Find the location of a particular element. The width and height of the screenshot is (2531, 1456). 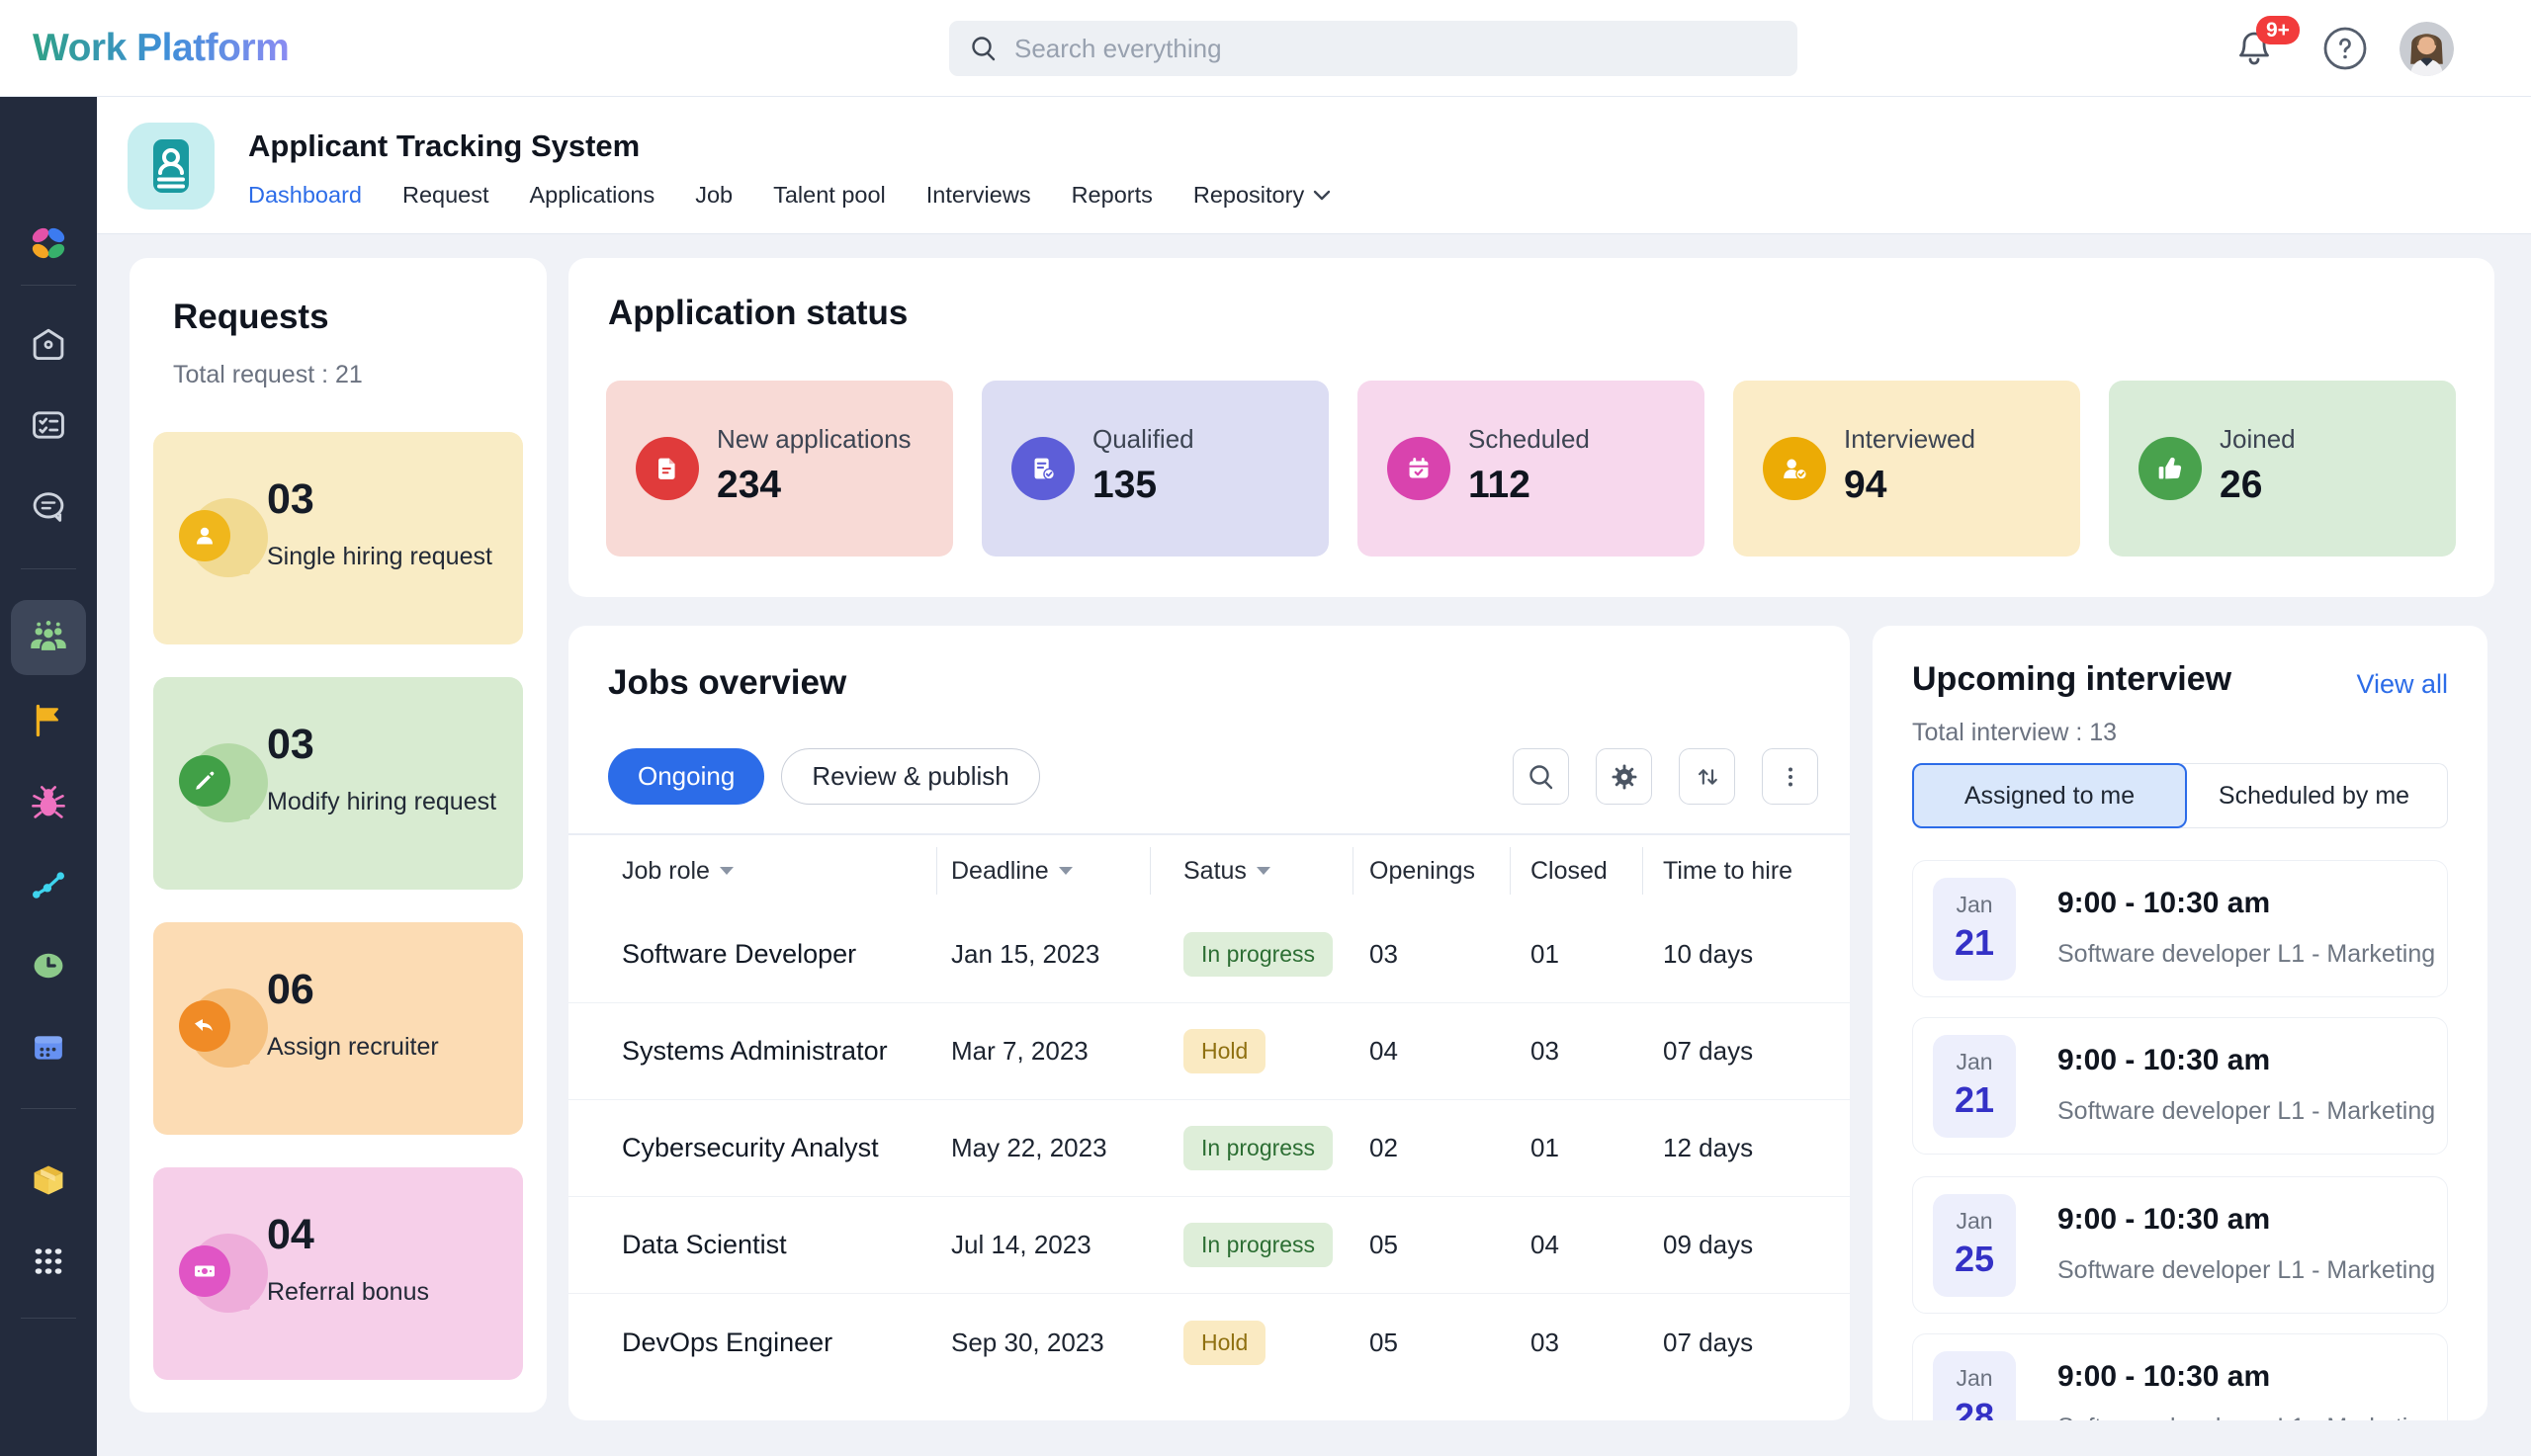

person-check-icon is located at coordinates (1794, 468).